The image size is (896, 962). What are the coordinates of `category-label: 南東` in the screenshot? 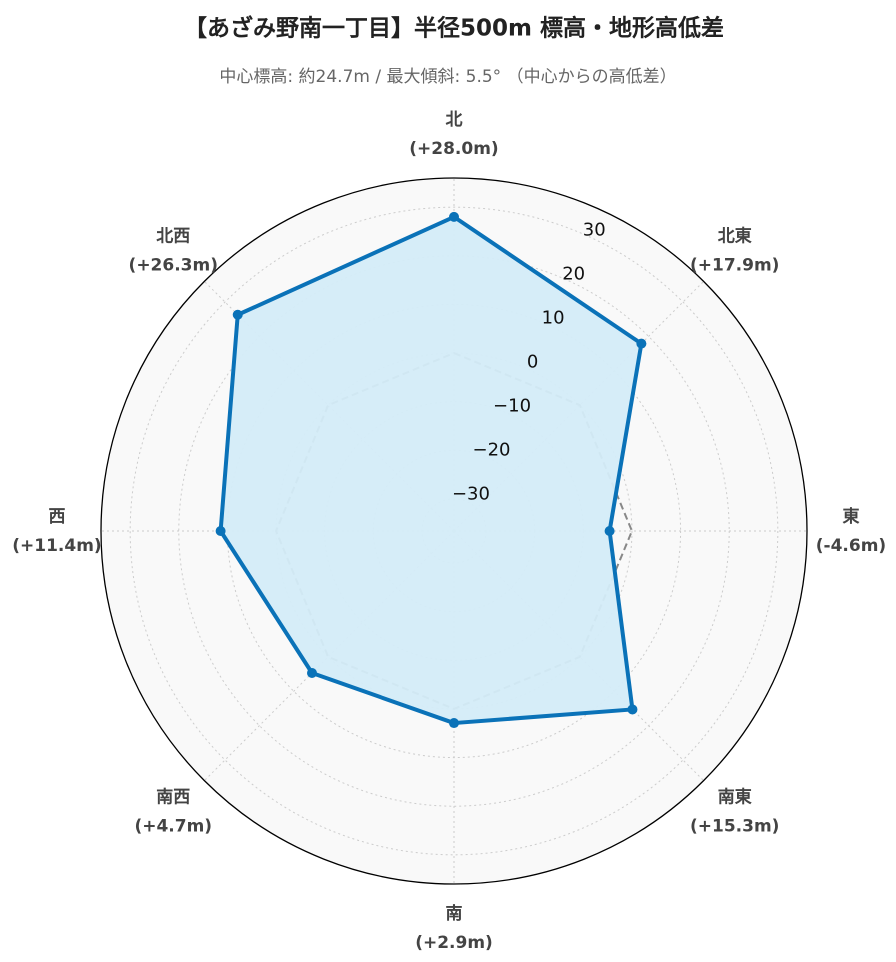 It's located at (735, 797).